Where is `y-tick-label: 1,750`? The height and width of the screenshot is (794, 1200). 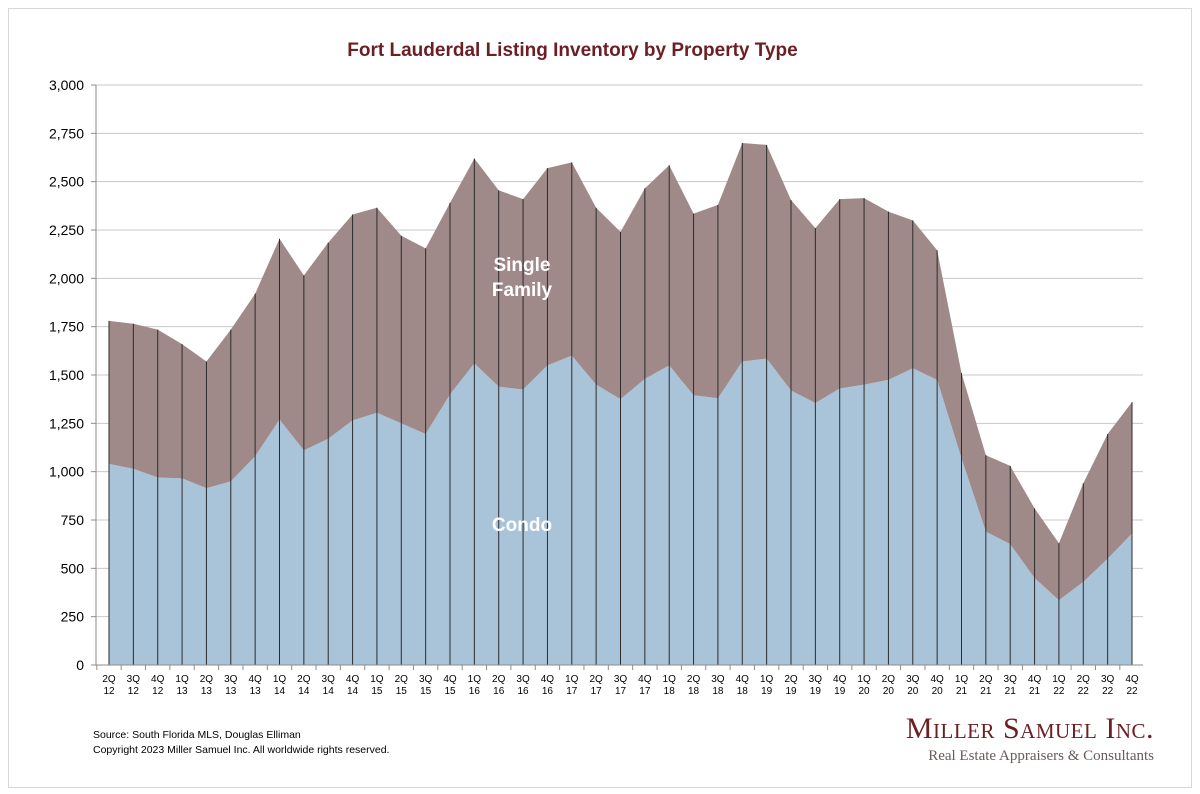
y-tick-label: 1,750 is located at coordinates (66, 327).